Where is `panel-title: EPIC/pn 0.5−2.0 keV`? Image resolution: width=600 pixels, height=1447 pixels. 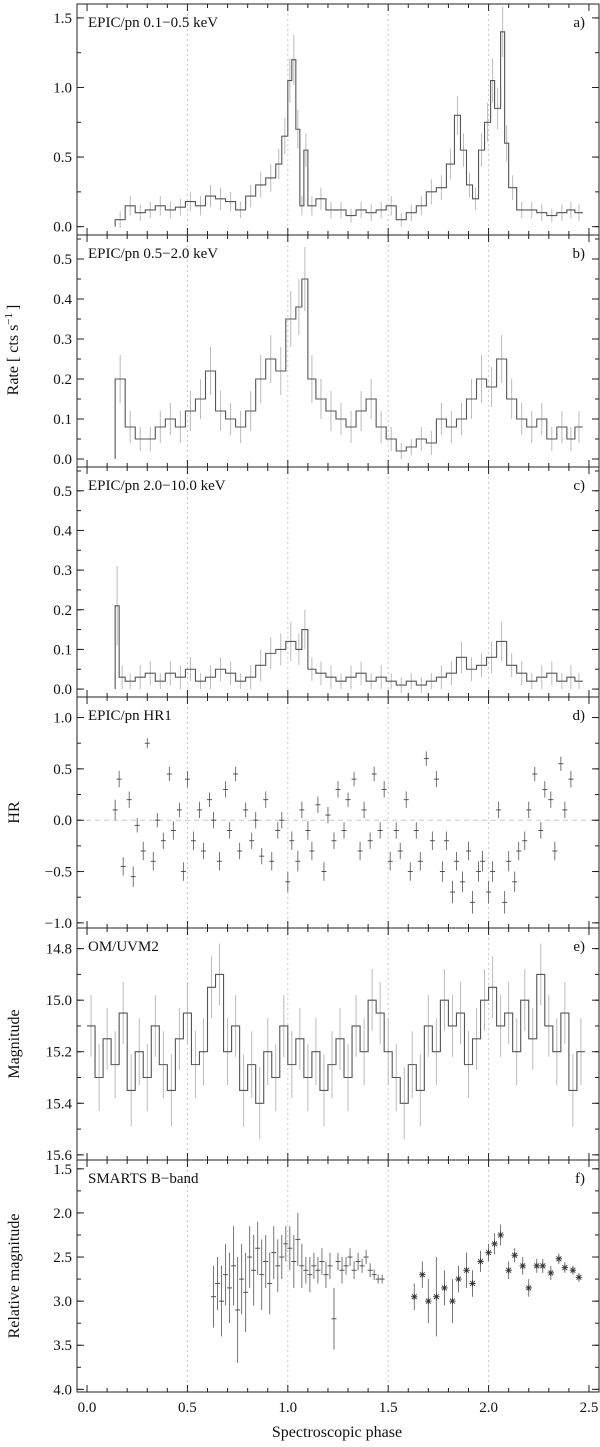
panel-title: EPIC/pn 0.5−2.0 keV is located at coordinates (153, 254).